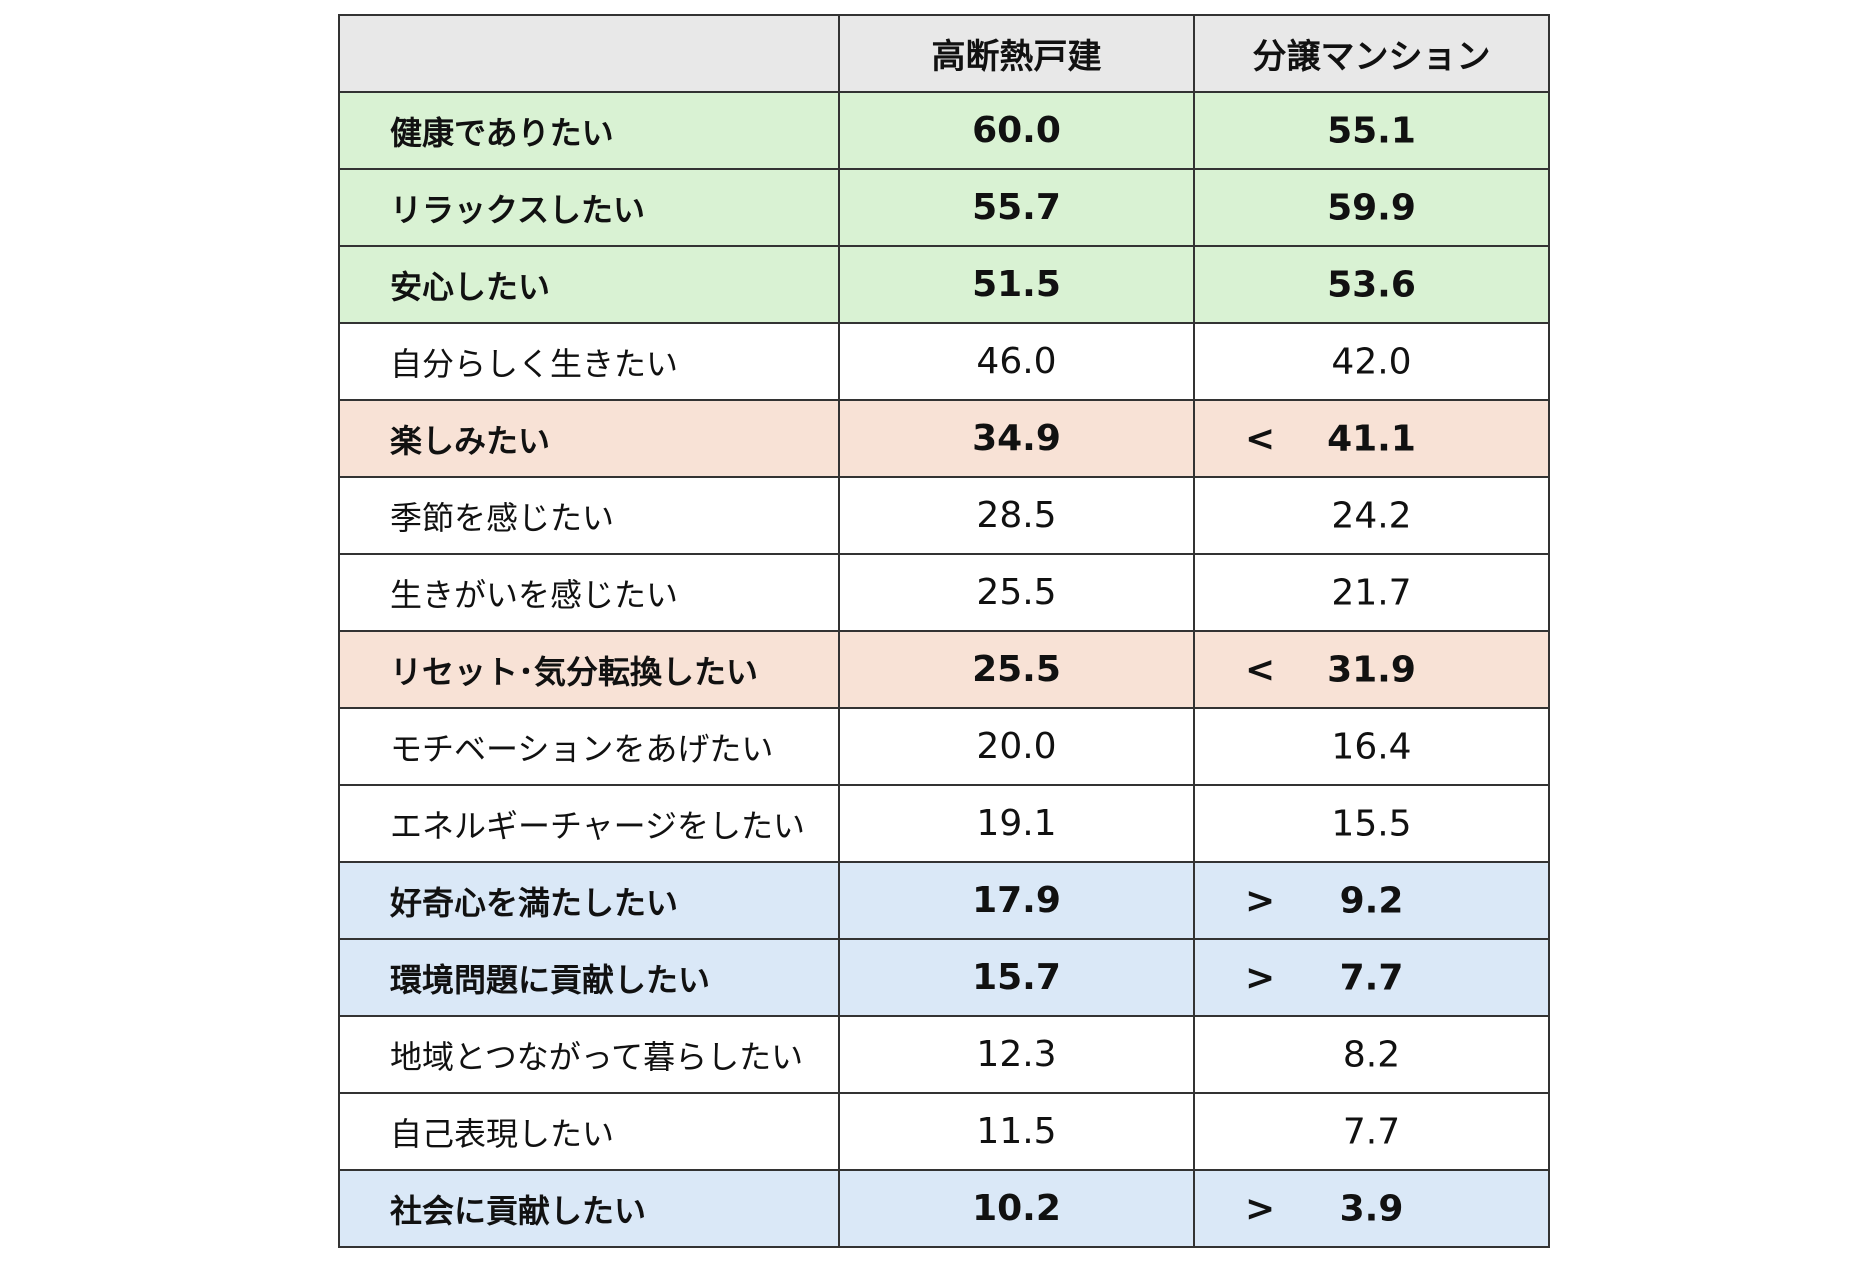  What do you see at coordinates (1371, 53) in the screenshot?
I see `header-condominium: 分譲マンション` at bounding box center [1371, 53].